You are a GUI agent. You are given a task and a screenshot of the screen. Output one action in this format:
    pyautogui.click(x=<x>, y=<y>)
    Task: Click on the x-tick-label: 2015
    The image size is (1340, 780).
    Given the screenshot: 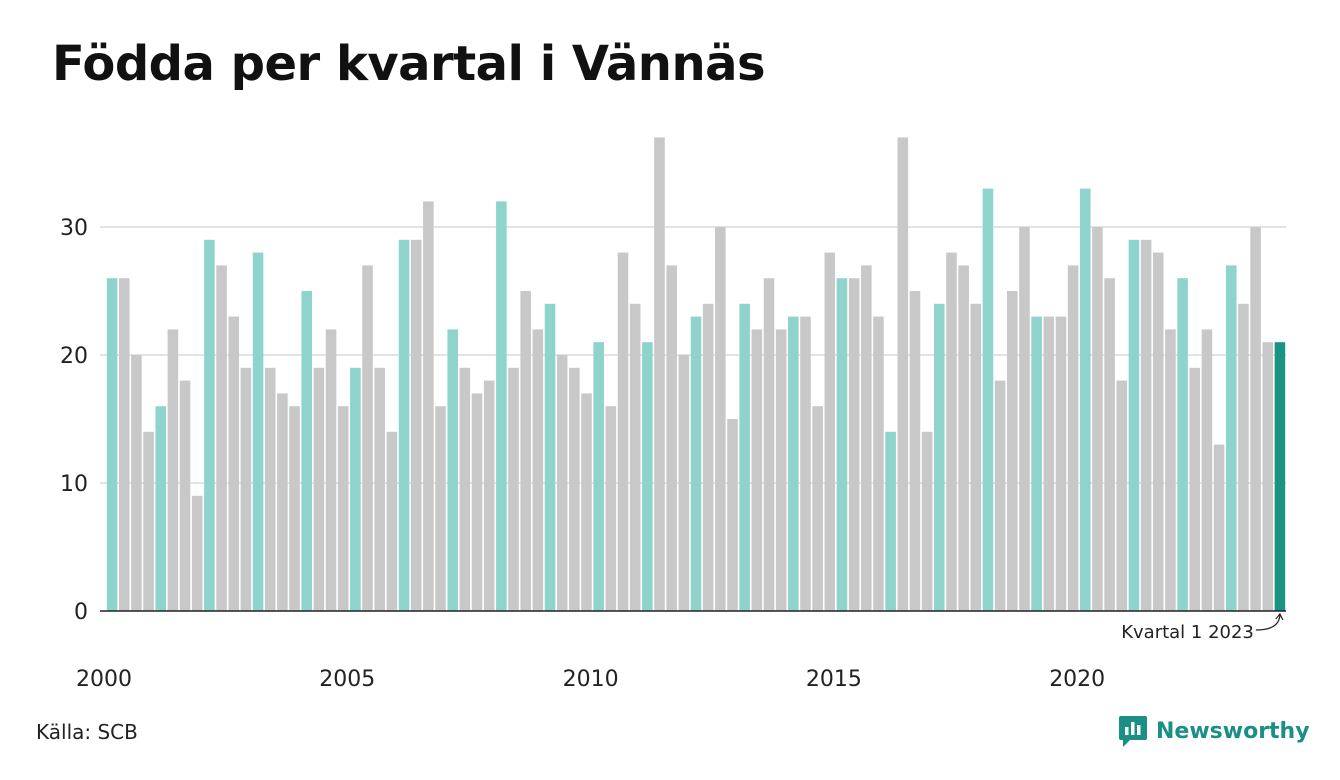 What is the action you would take?
    pyautogui.click(x=834, y=679)
    